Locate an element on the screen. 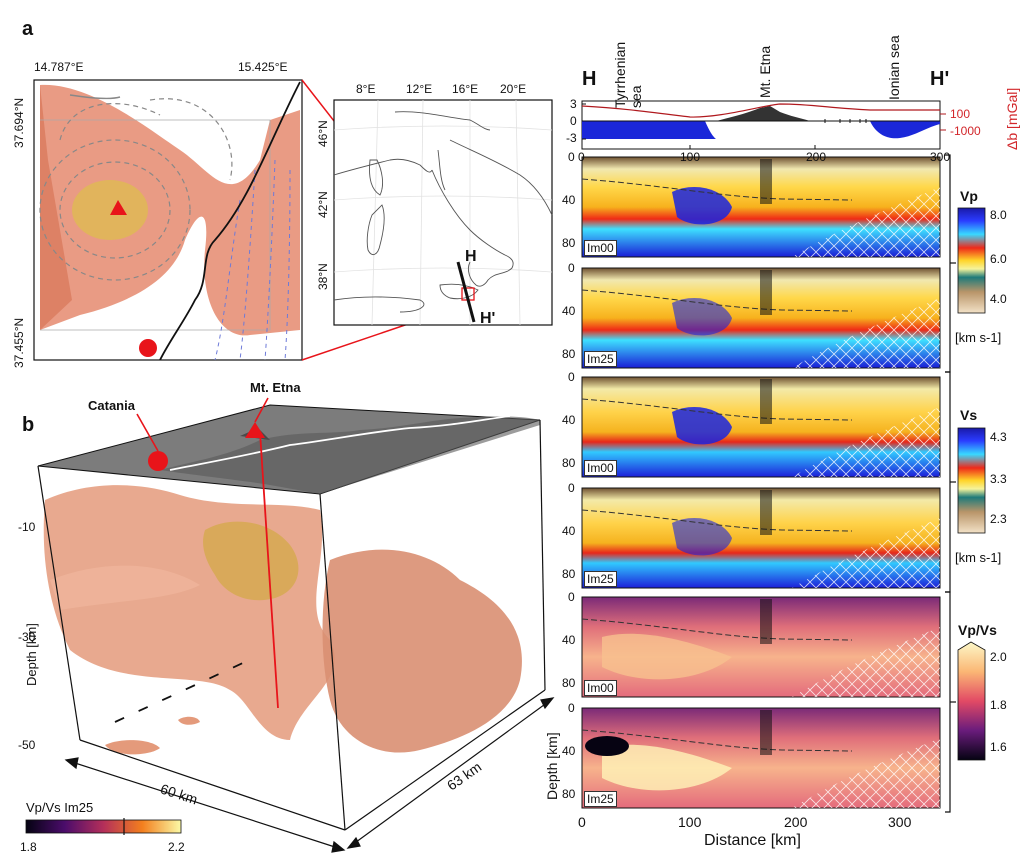 This screenshot has height=865, width=1025. y-axis-label: Depth [km] is located at coordinates (552, 766).